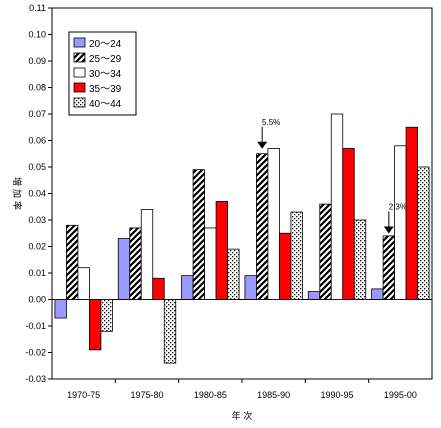 The height and width of the screenshot is (428, 441). I want to click on y-tick-label: 0.00, so click(37, 300).